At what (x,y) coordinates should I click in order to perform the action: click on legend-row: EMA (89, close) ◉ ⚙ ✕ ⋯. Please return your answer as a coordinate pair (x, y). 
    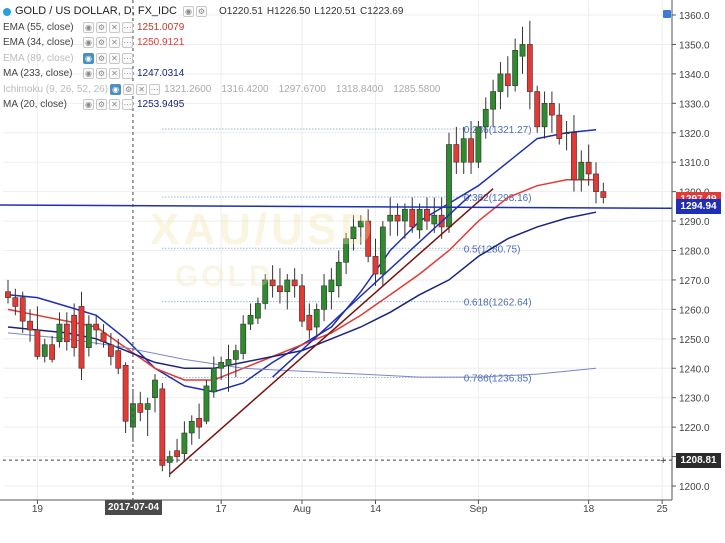
    Looking at the image, I should click on (226, 59).